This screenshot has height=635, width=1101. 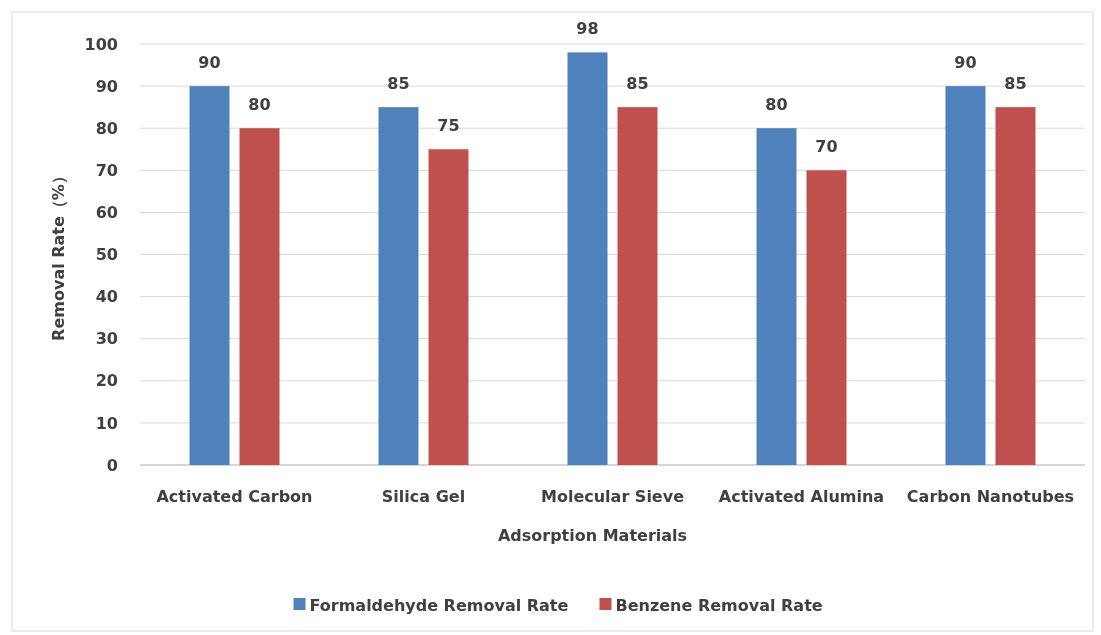 What do you see at coordinates (106, 170) in the screenshot?
I see `y-tick-label: 70` at bounding box center [106, 170].